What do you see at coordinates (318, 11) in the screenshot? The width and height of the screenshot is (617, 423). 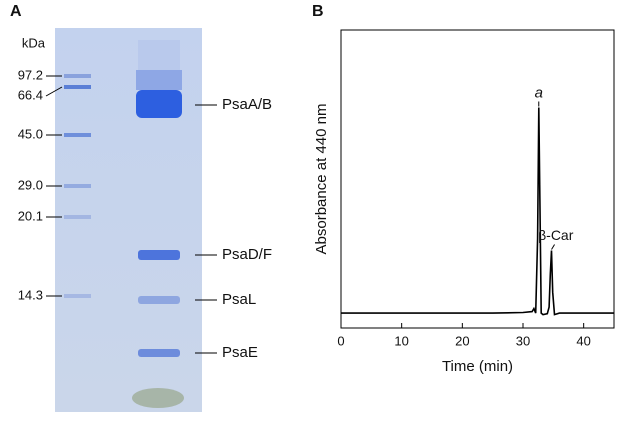 I see `panel-label: B` at bounding box center [318, 11].